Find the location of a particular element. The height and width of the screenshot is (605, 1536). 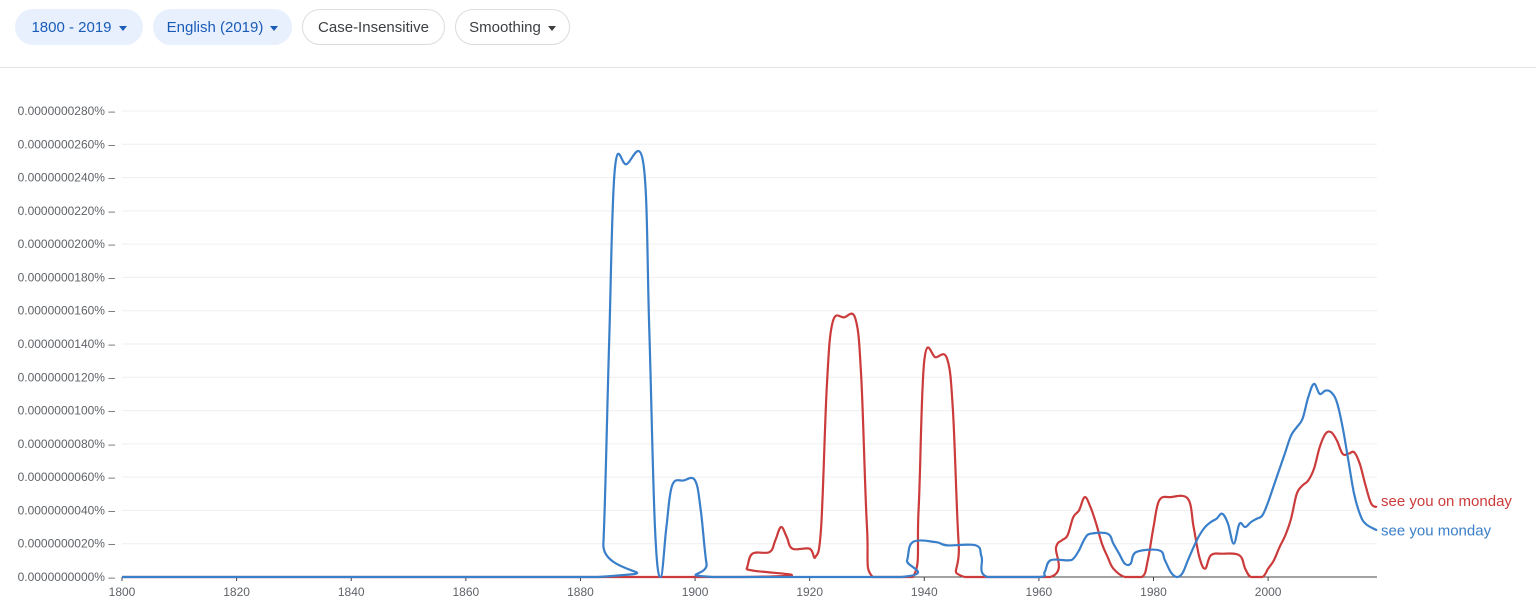

smoothing-dropdown: Smoothing is located at coordinates (512, 27).